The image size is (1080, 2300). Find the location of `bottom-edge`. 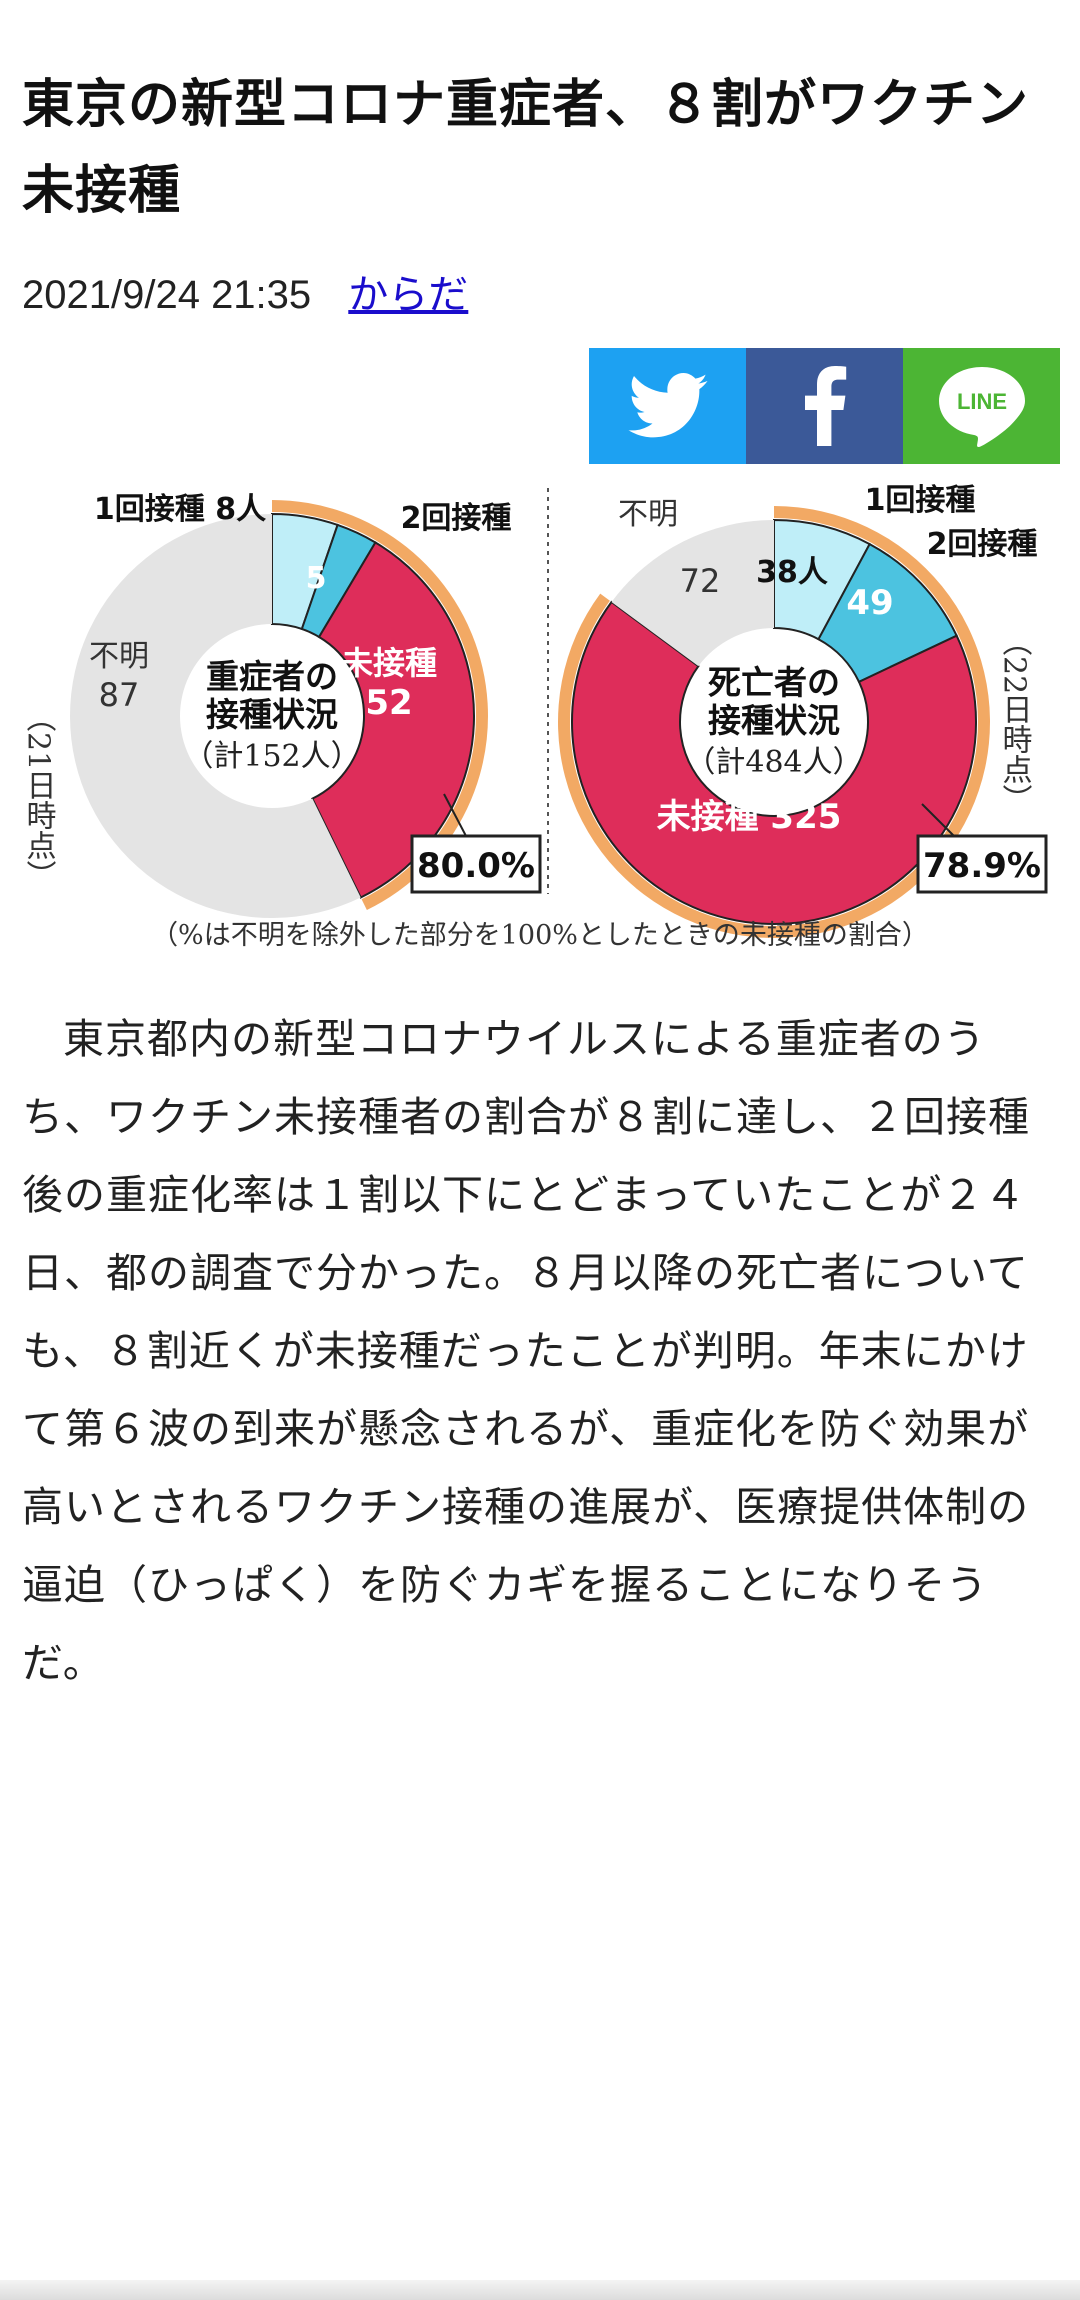

bottom-edge is located at coordinates (540, 2290).